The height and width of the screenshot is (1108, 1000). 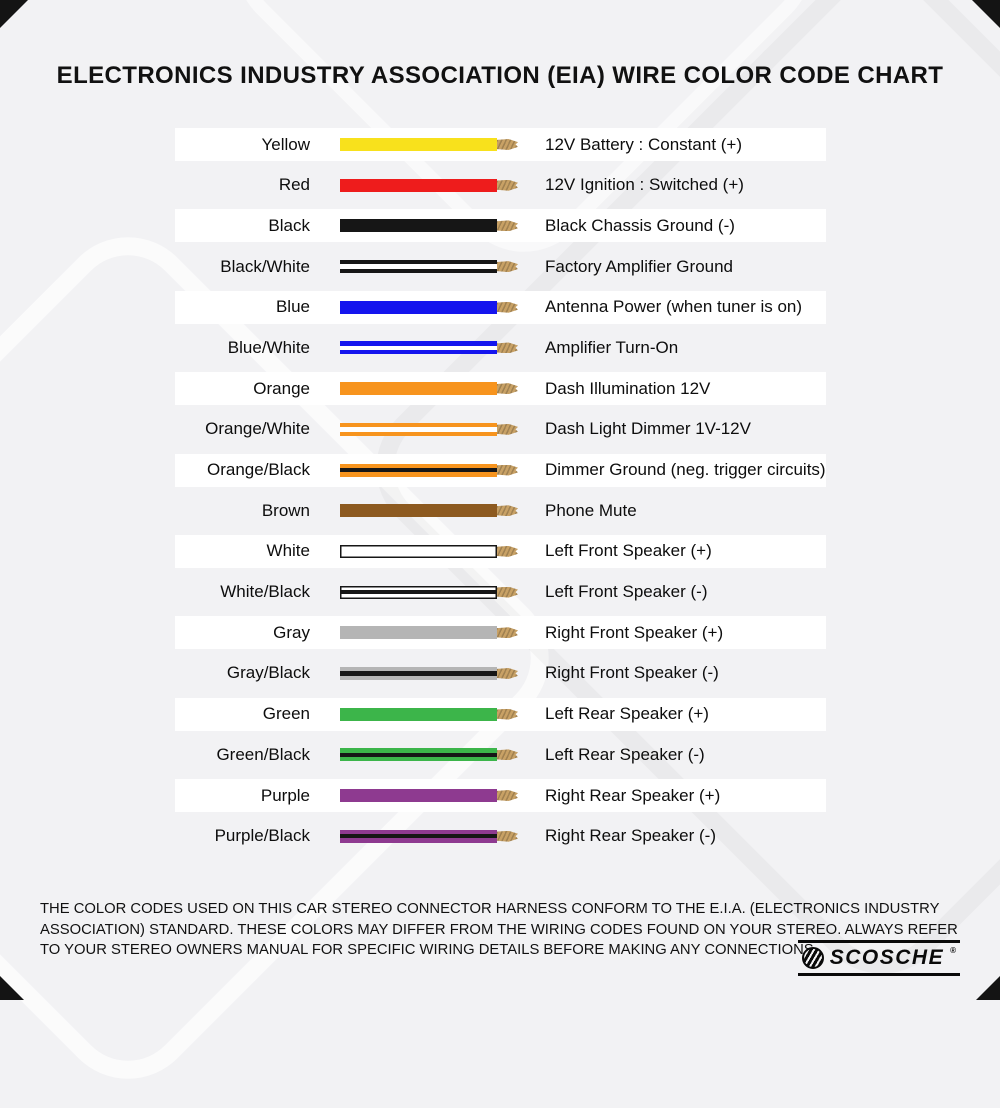 I want to click on wire-row: Blue Antenna Power (when tuner is on), so click(x=500, y=307).